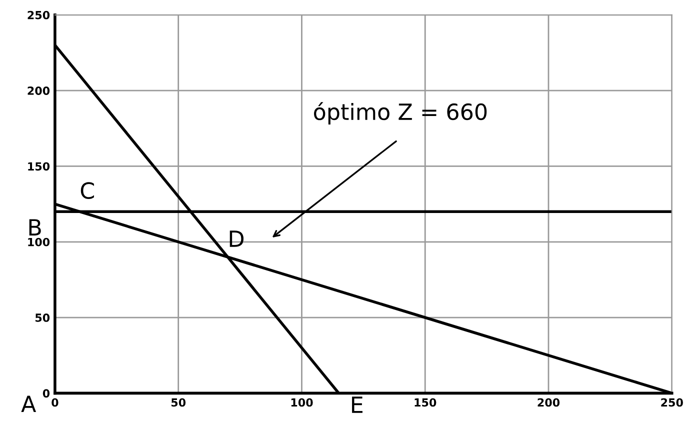 This screenshot has width=687, height=426. What do you see at coordinates (55, 402) in the screenshot?
I see `x-tick-label: 0` at bounding box center [55, 402].